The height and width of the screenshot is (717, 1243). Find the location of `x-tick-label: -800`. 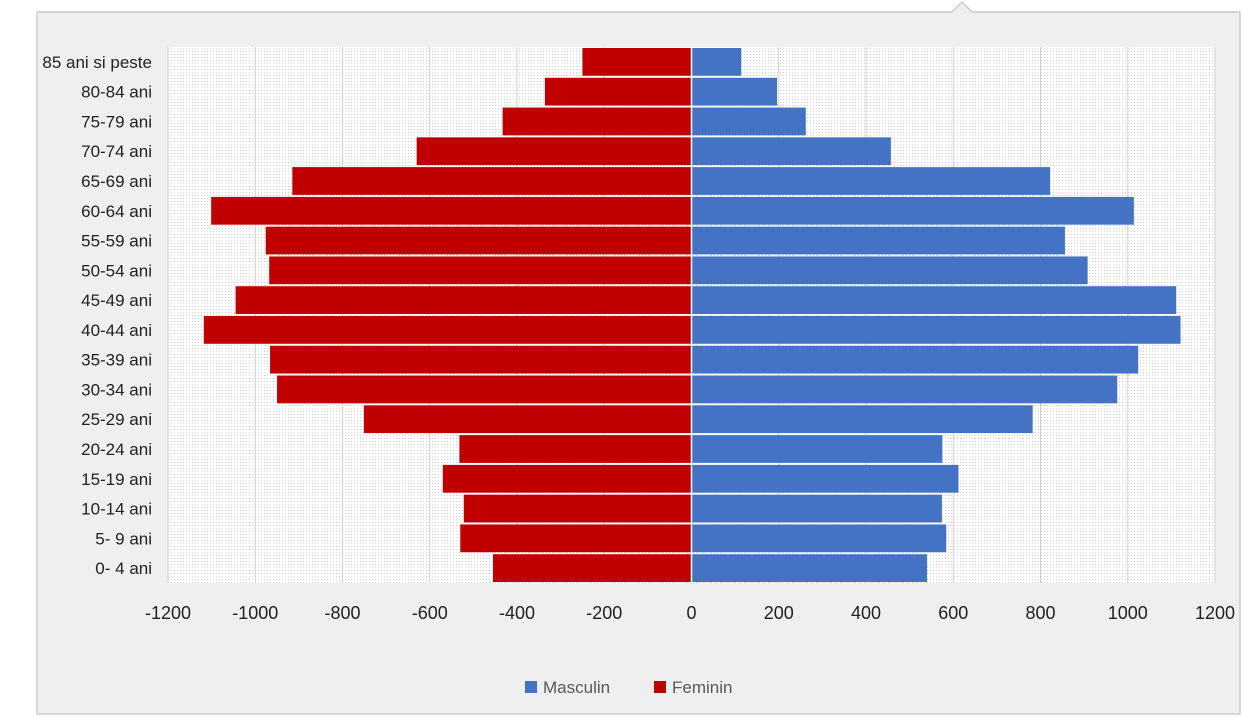

x-tick-label: -800 is located at coordinates (342, 613).